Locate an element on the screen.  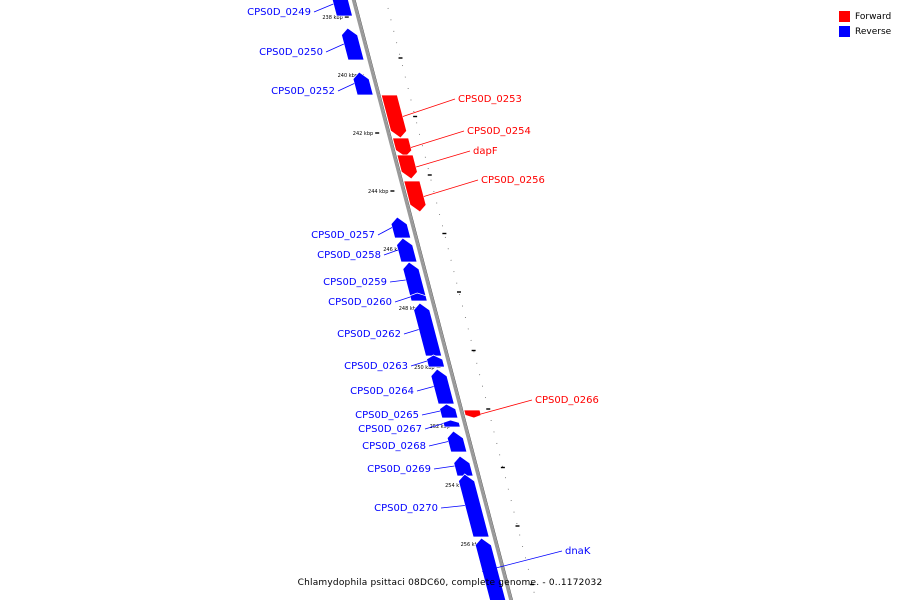
ruler-tick-label: 250 kbp is located at coordinates (424, 368).